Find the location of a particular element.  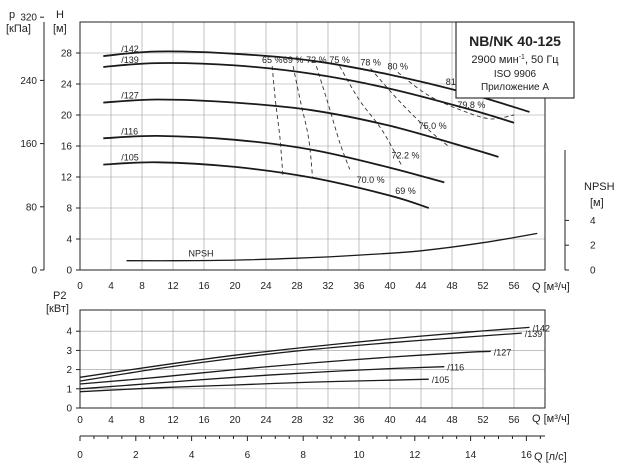

info-speed-exp: -1 is located at coordinates (522, 57).